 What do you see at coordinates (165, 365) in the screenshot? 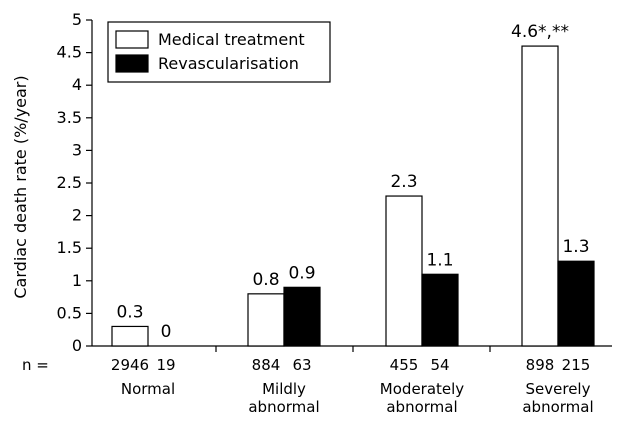
I see `sample-count-label: 19` at bounding box center [165, 365].